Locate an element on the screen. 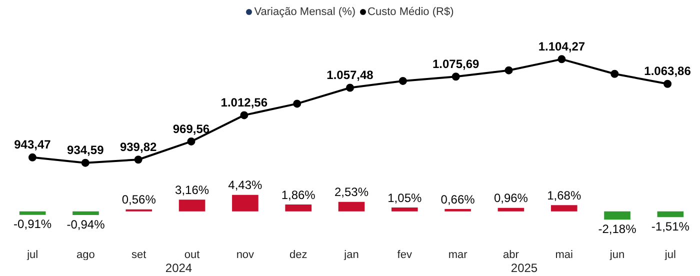 The width and height of the screenshot is (700, 276). data-label: 3,16% is located at coordinates (192, 189).